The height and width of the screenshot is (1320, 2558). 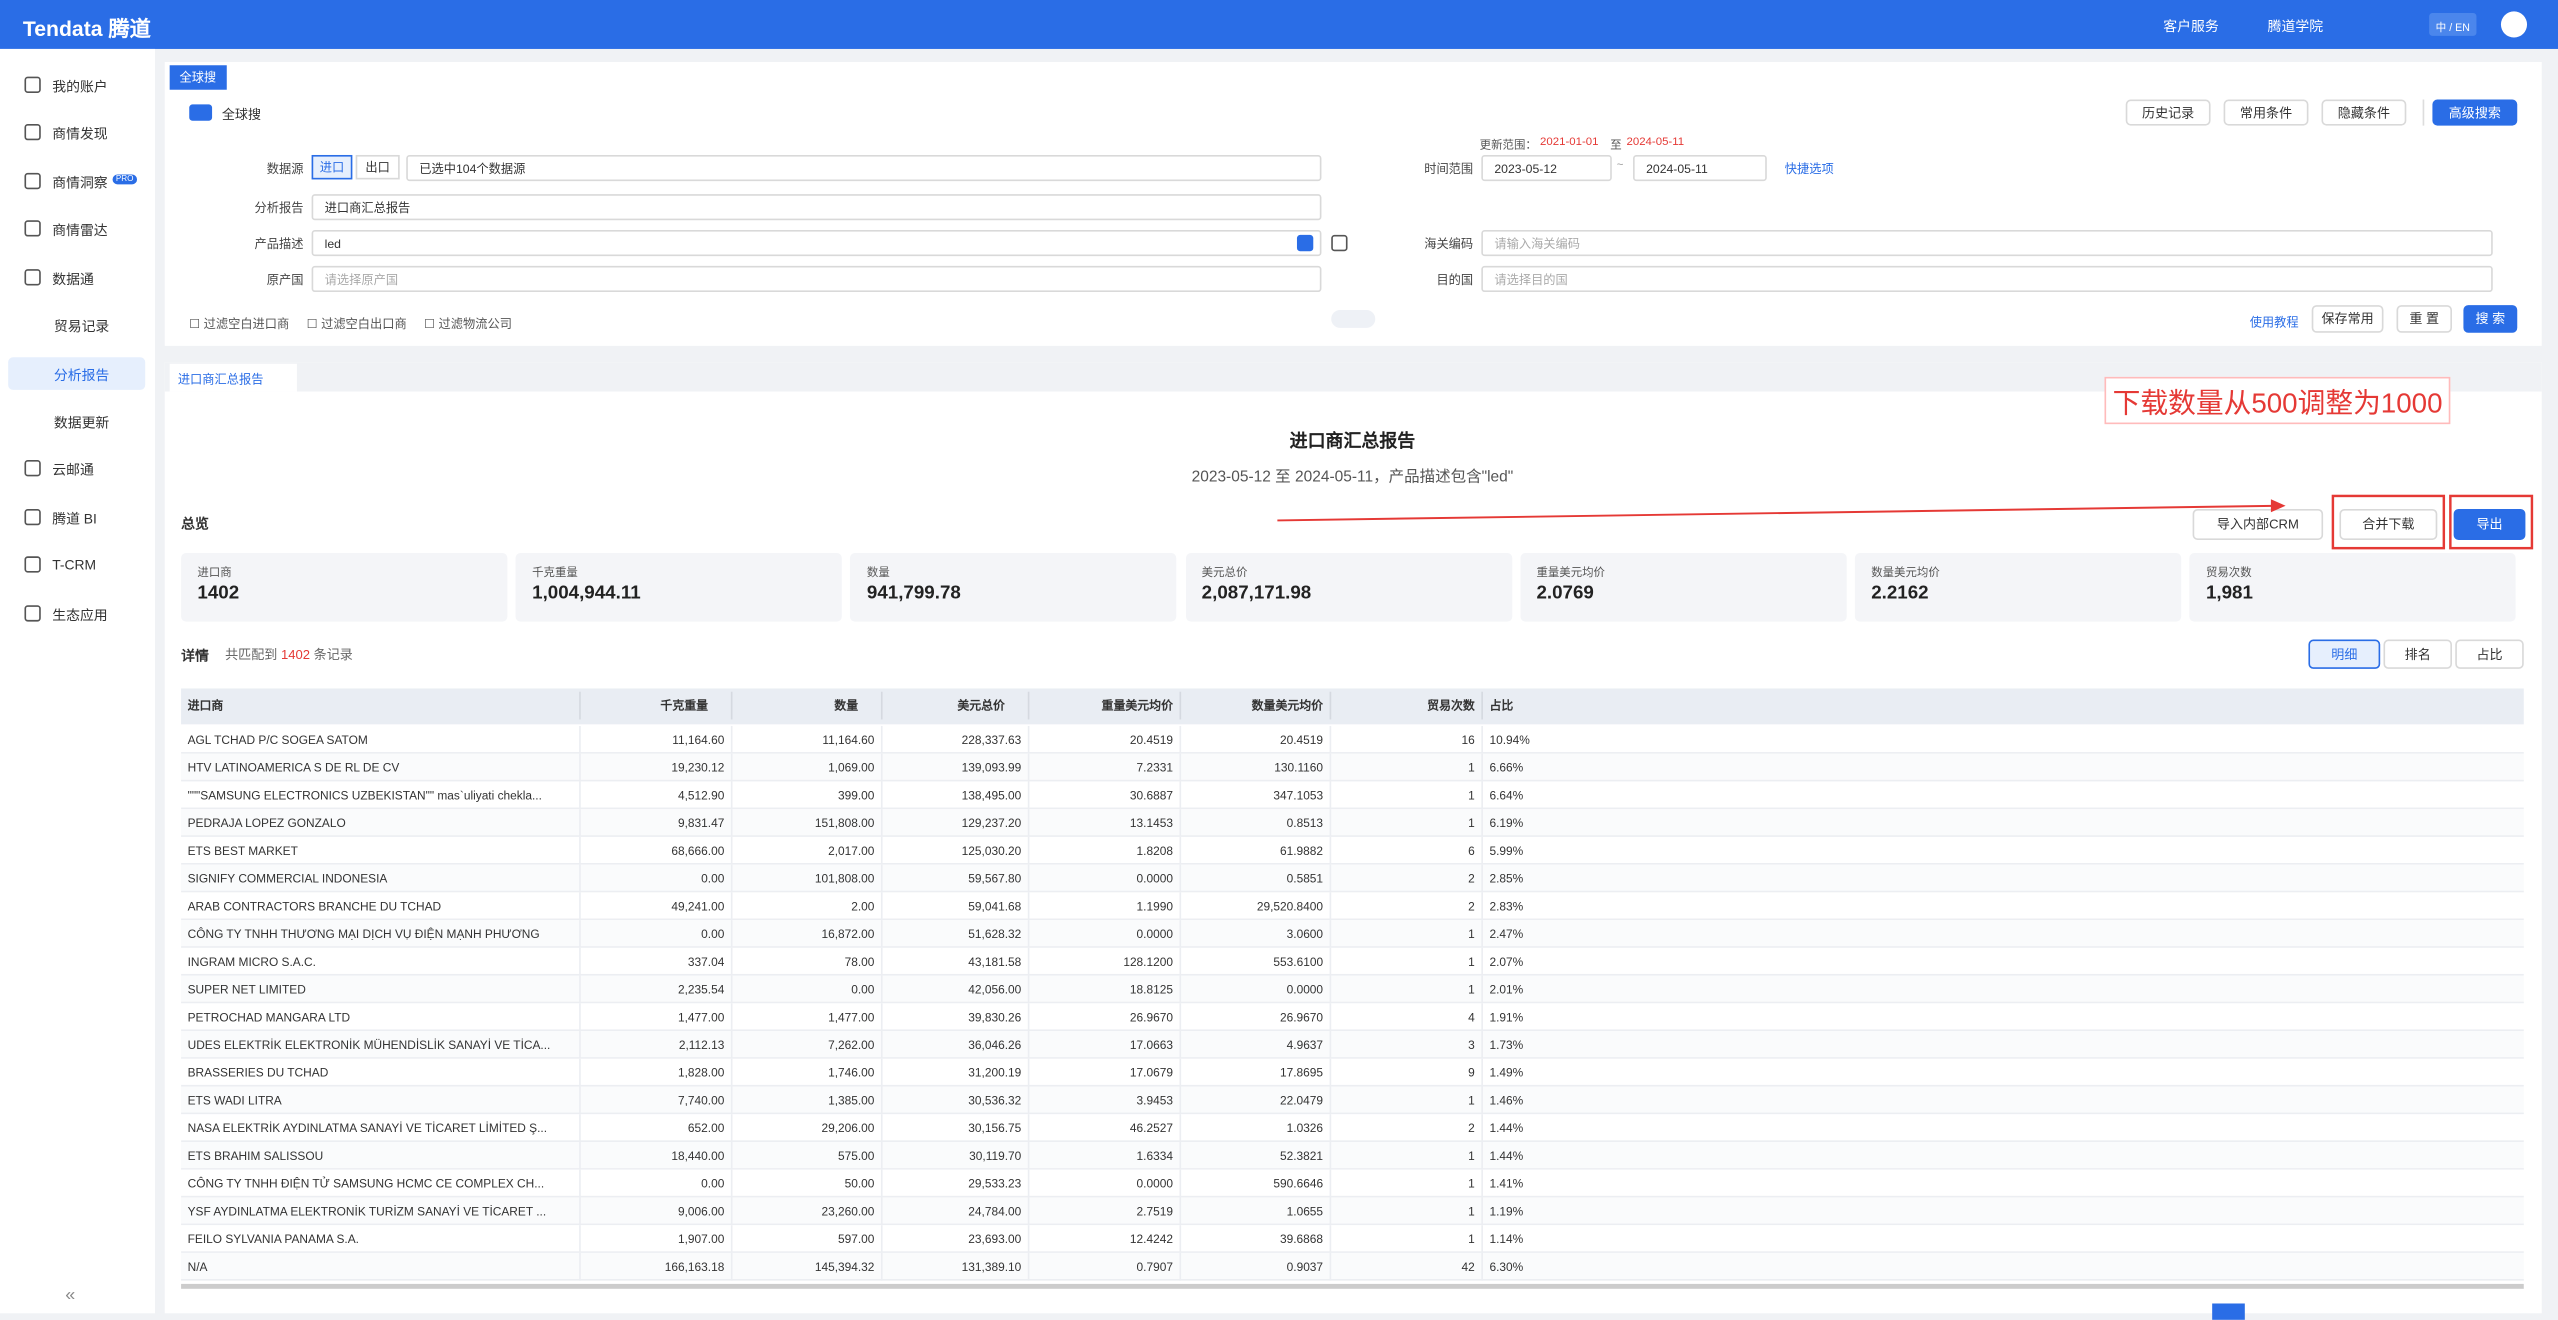 What do you see at coordinates (586, 594) in the screenshot?
I see `stat-value: 1,004,944.11` at bounding box center [586, 594].